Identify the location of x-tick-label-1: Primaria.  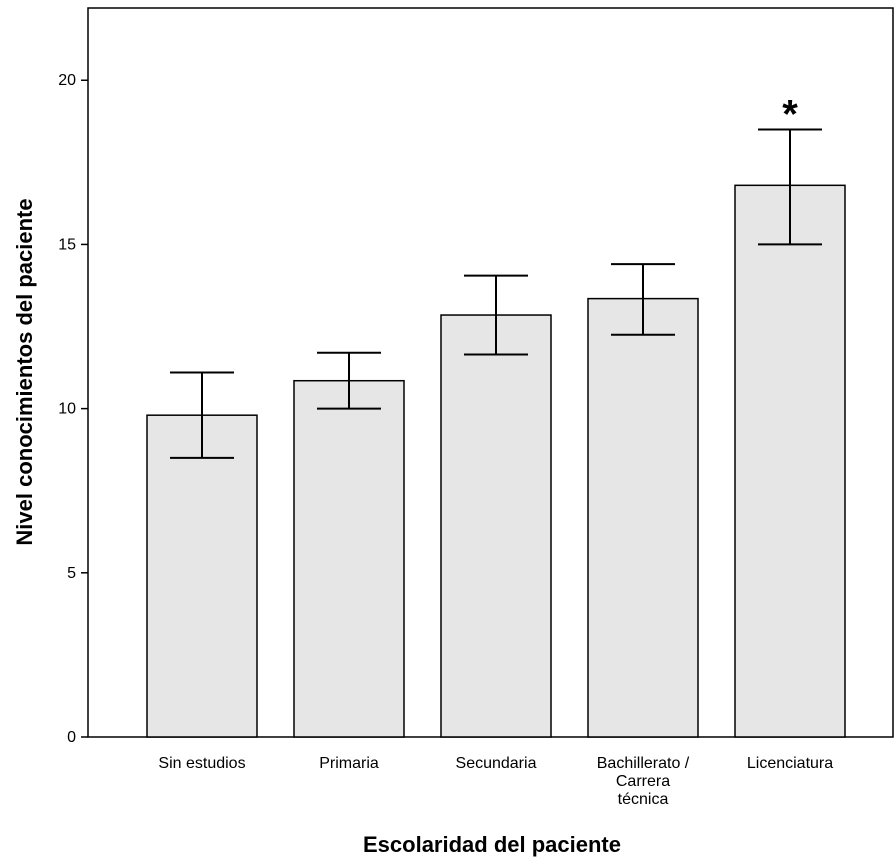
(349, 763).